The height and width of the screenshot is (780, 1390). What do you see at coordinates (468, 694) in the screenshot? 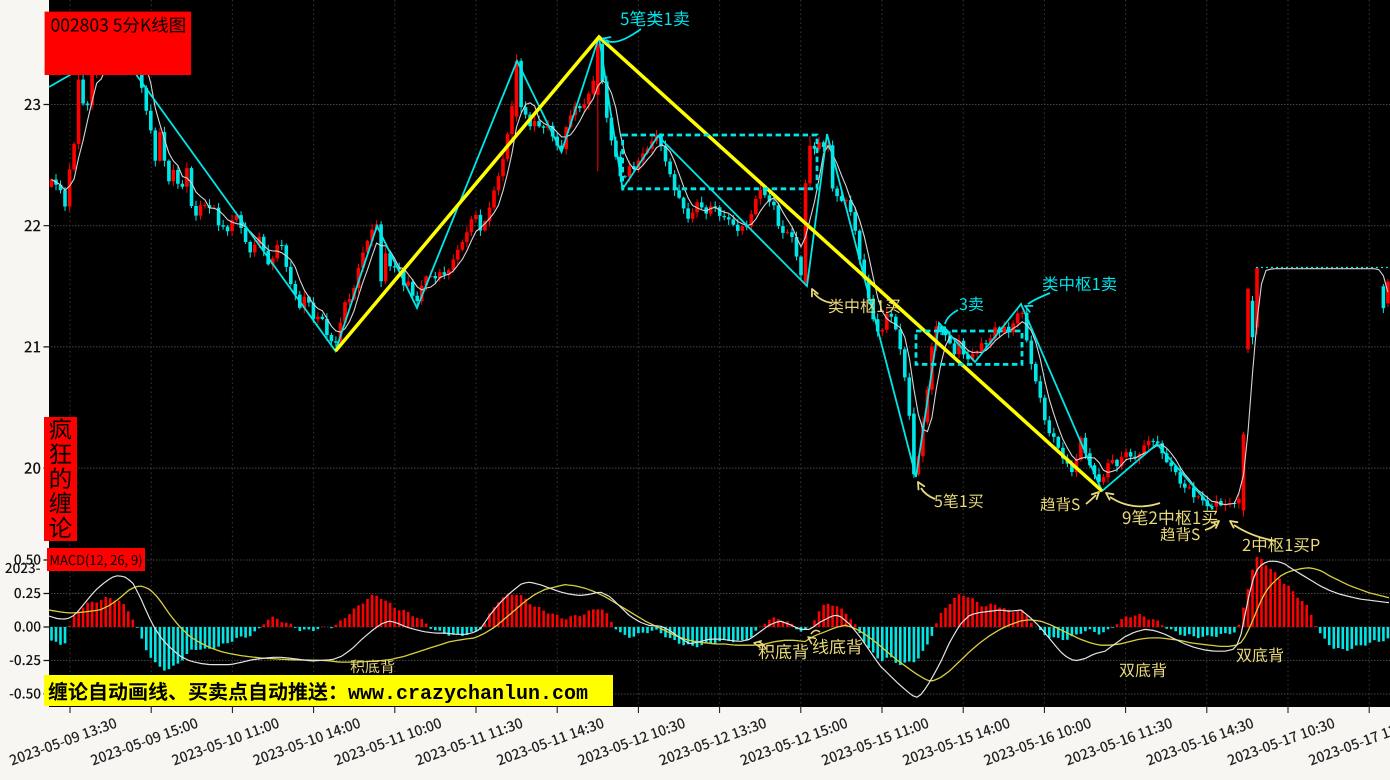
I see `svg-text: www.crazychanlun.com` at bounding box center [468, 694].